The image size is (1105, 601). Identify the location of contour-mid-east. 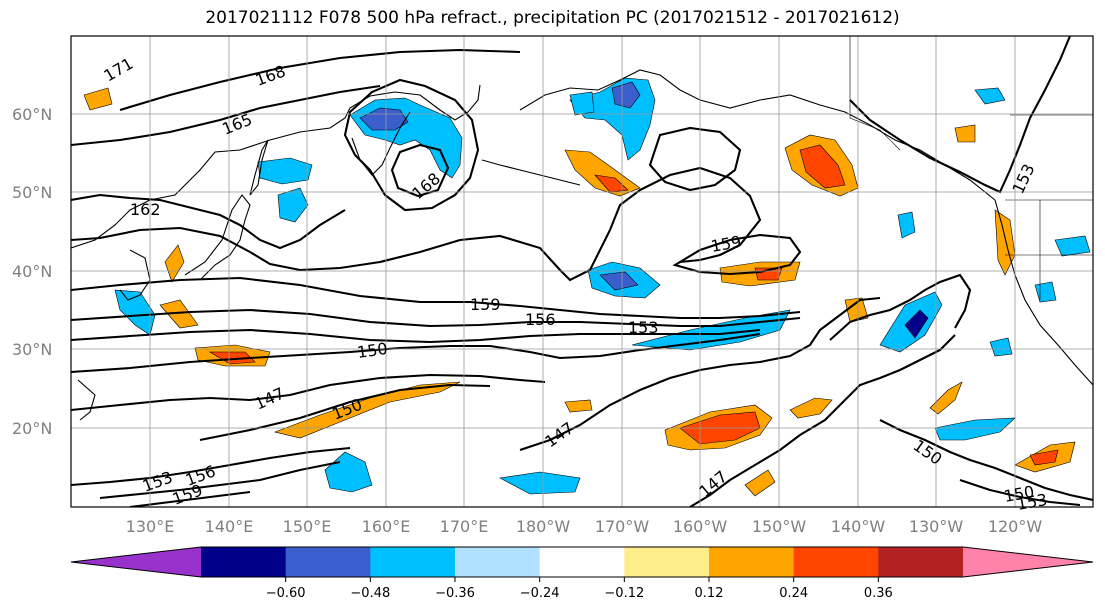
(695, 159).